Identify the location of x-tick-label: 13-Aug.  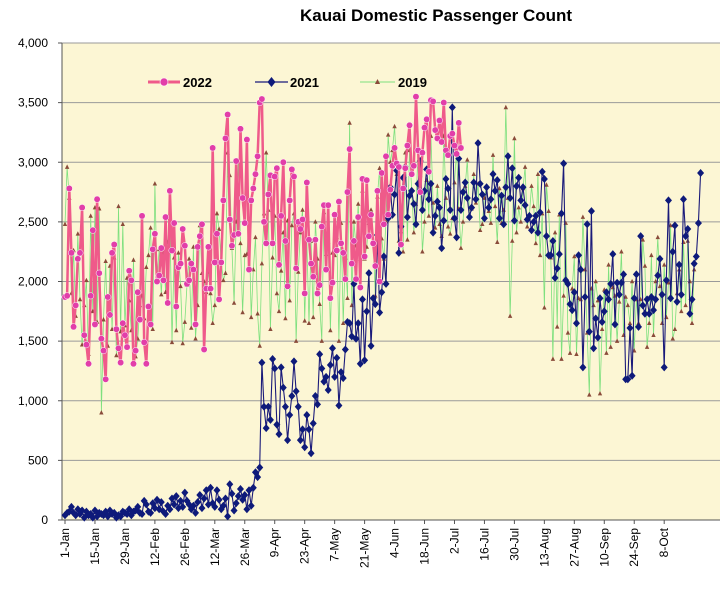
(544, 547).